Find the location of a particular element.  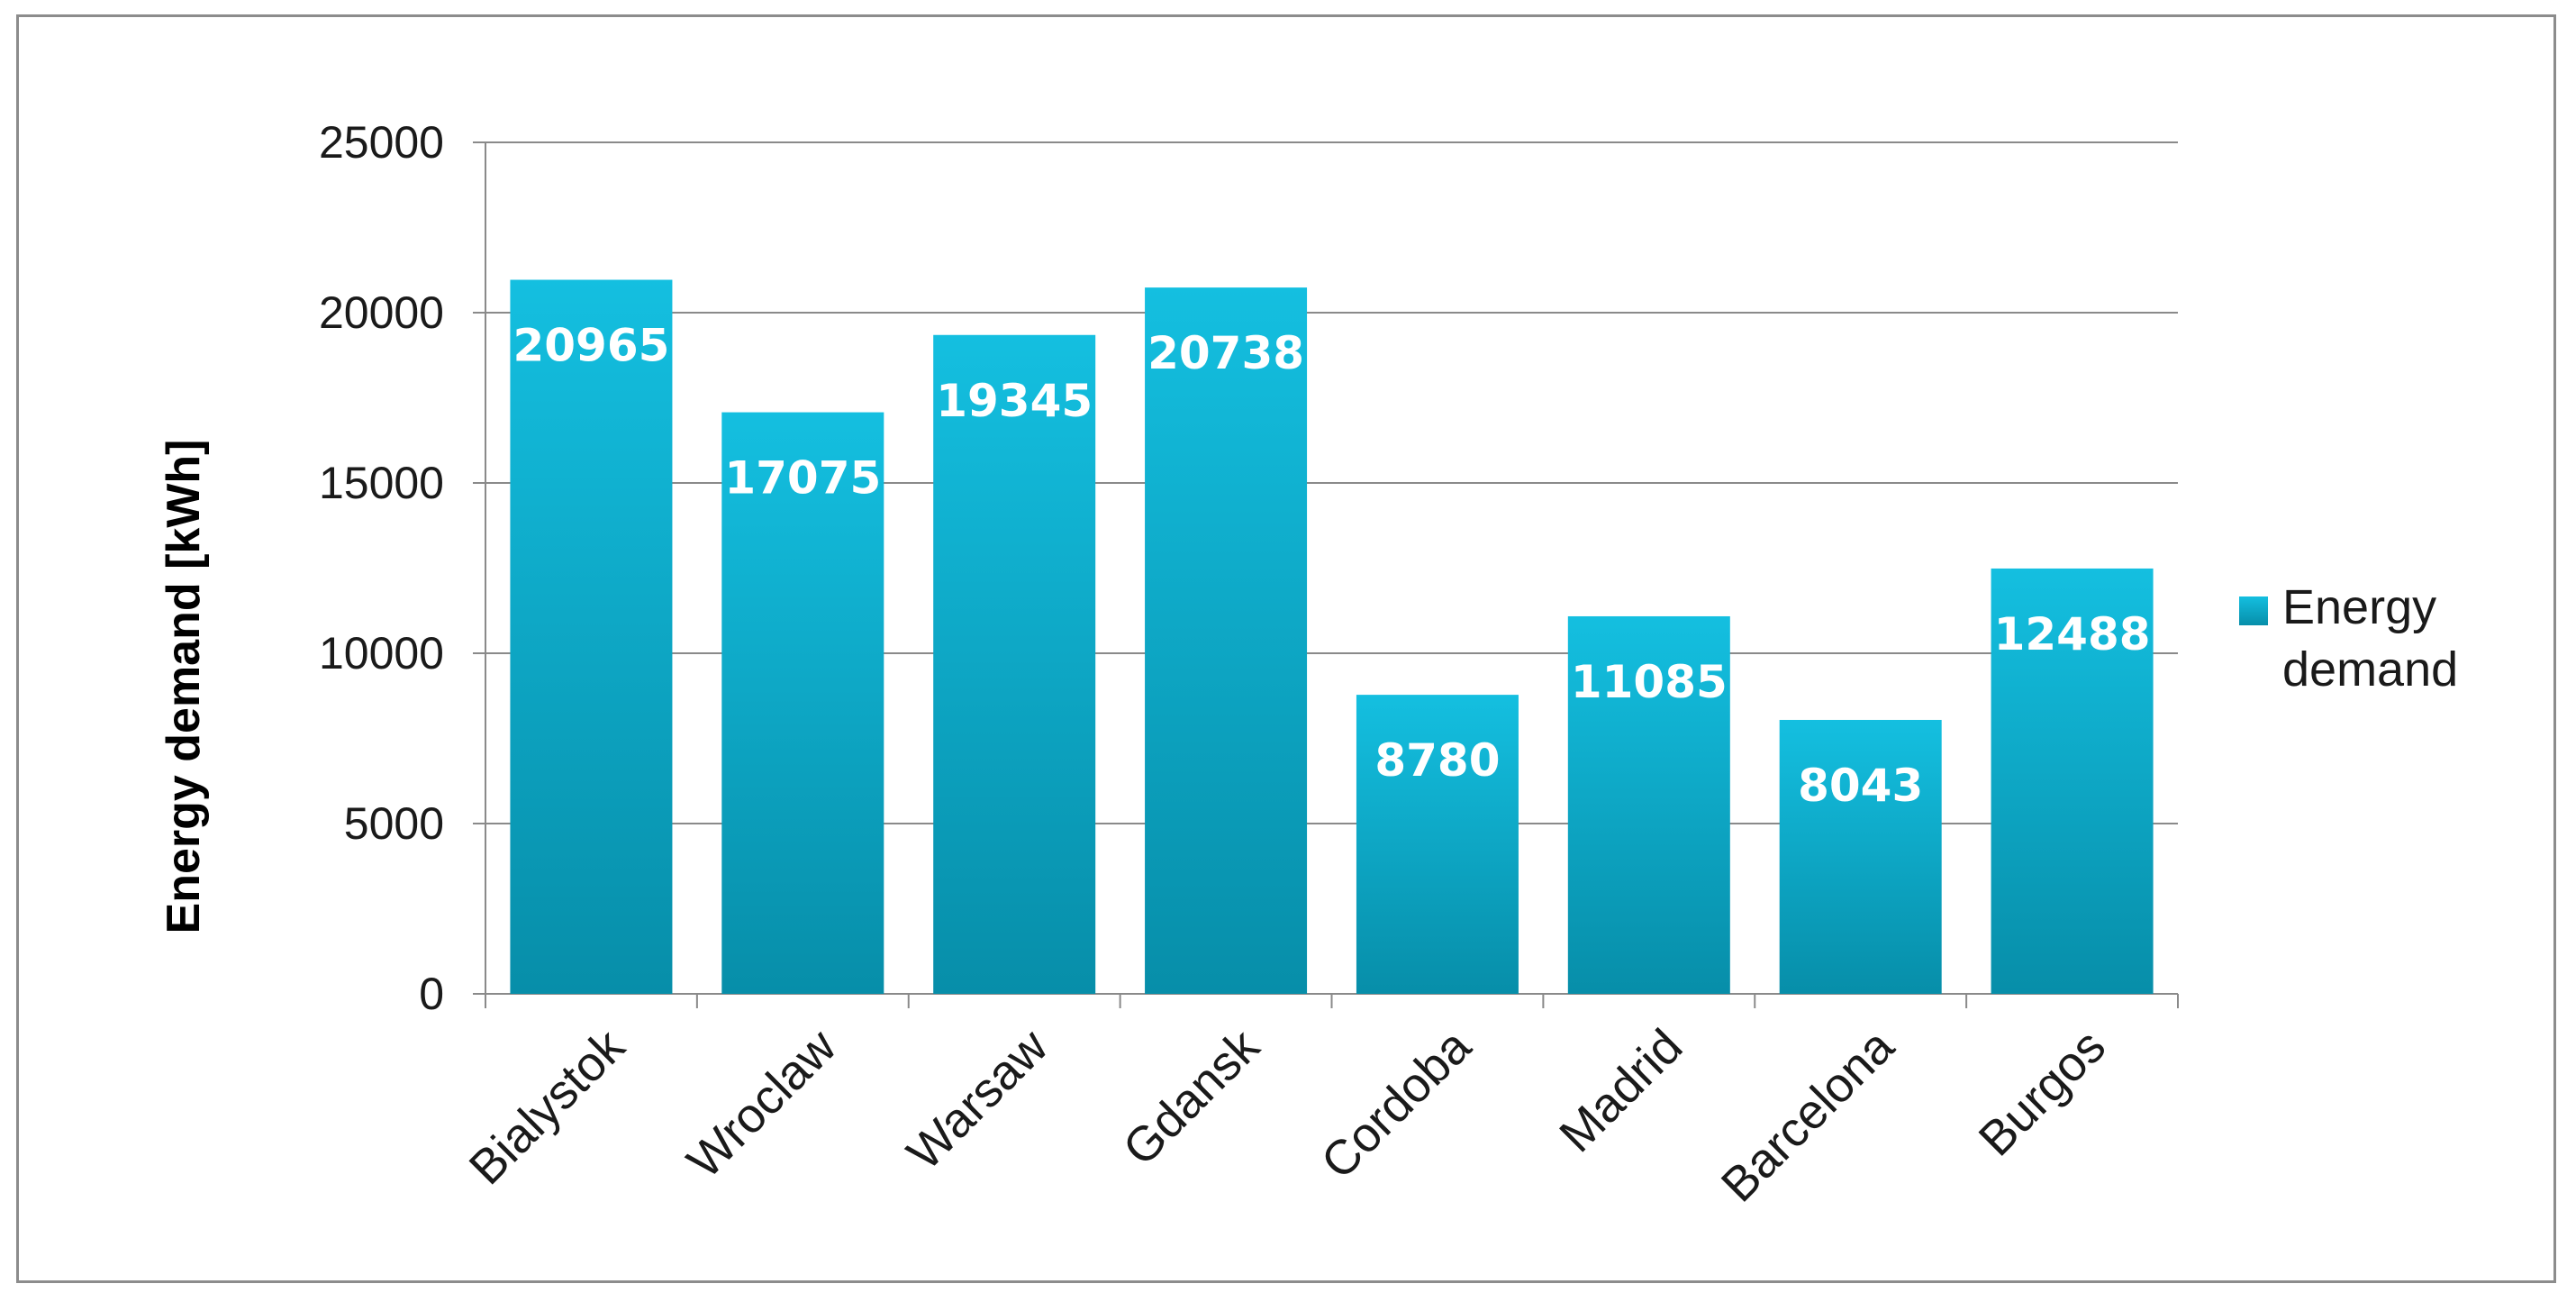

y-tick-label: 15000 is located at coordinates (382, 483).